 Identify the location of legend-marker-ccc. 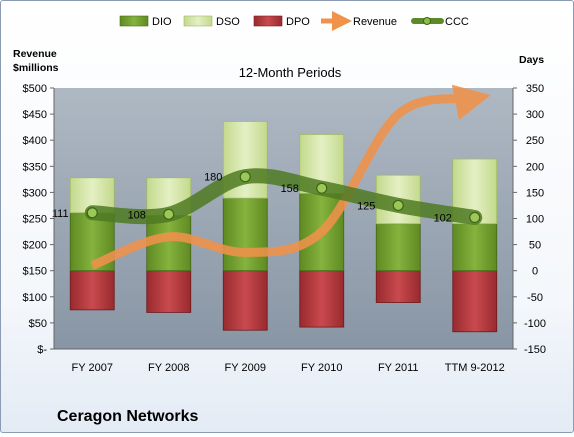
(427, 21).